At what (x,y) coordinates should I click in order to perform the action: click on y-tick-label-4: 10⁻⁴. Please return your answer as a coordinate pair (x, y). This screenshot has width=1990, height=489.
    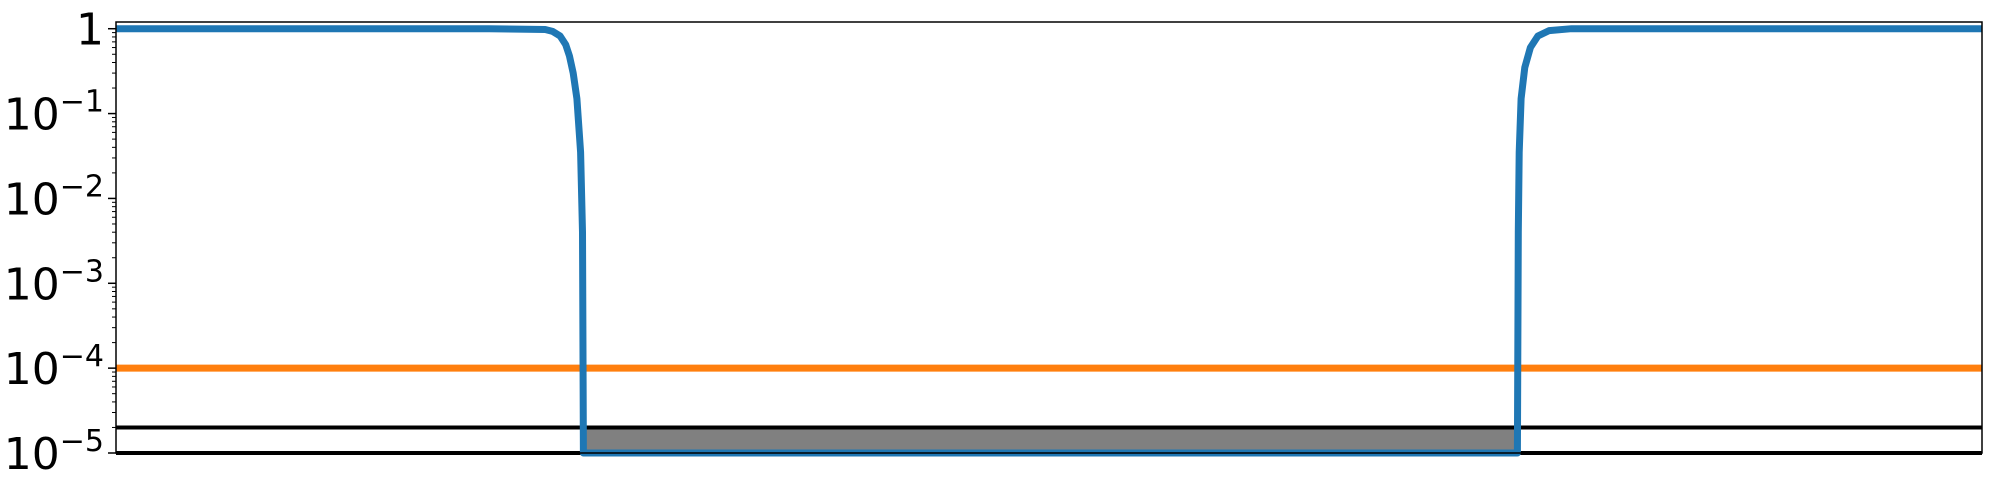
    Looking at the image, I should click on (54, 367).